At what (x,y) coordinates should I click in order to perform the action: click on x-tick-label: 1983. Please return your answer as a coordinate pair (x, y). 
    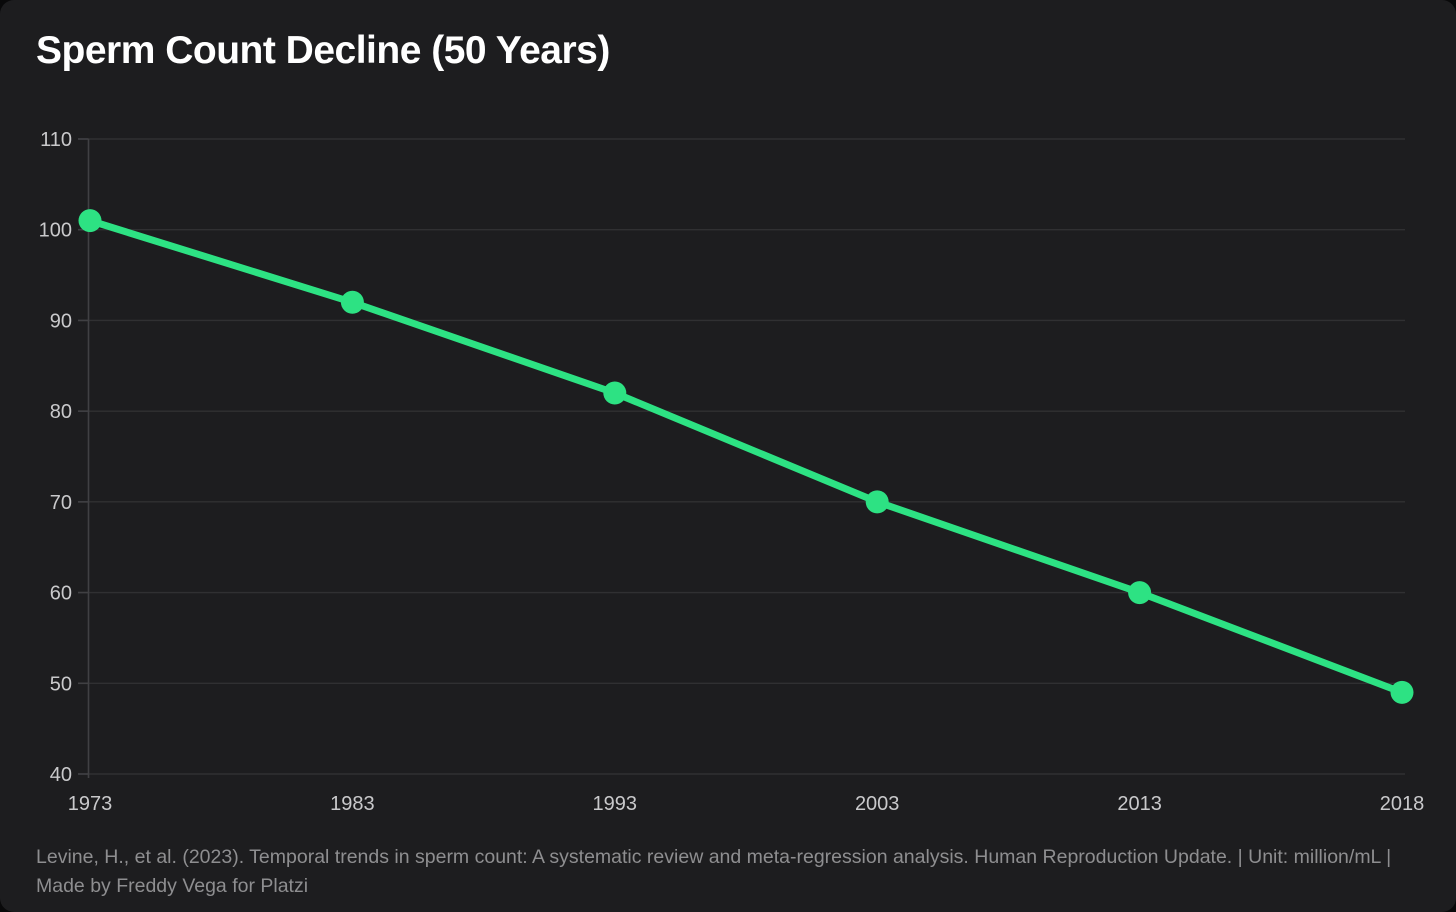
    Looking at the image, I should click on (352, 804).